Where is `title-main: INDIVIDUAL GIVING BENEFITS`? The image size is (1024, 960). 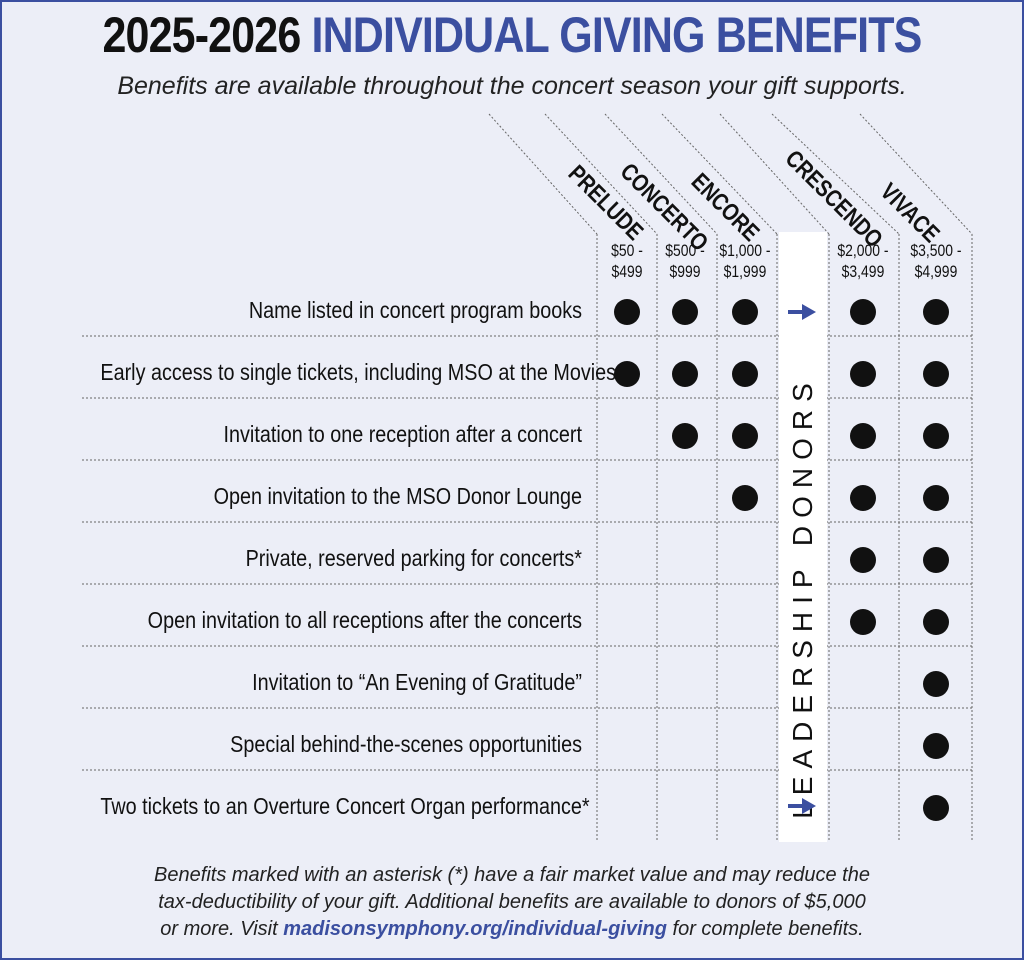 title-main: INDIVIDUAL GIVING BENEFITS is located at coordinates (617, 35).